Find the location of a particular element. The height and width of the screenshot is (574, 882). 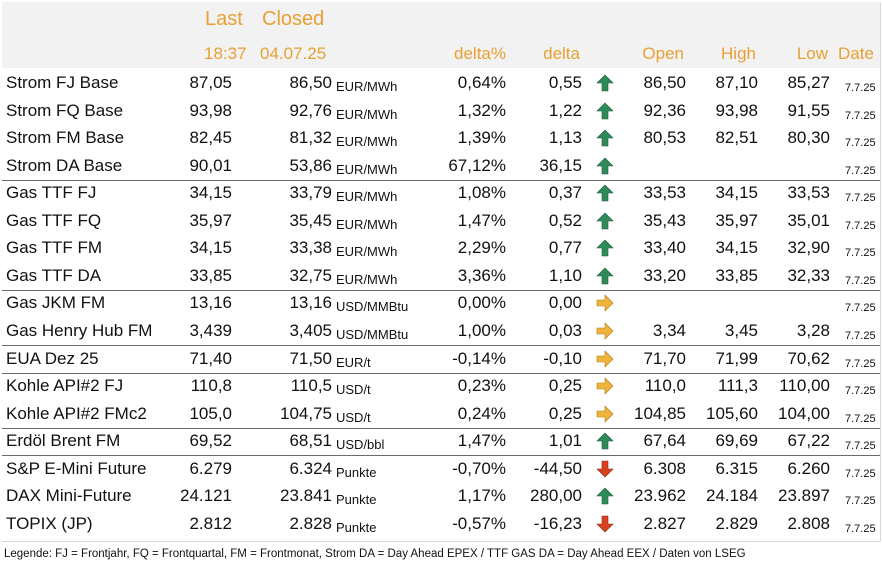

row-closed: 2.828 is located at coordinates (310, 523).